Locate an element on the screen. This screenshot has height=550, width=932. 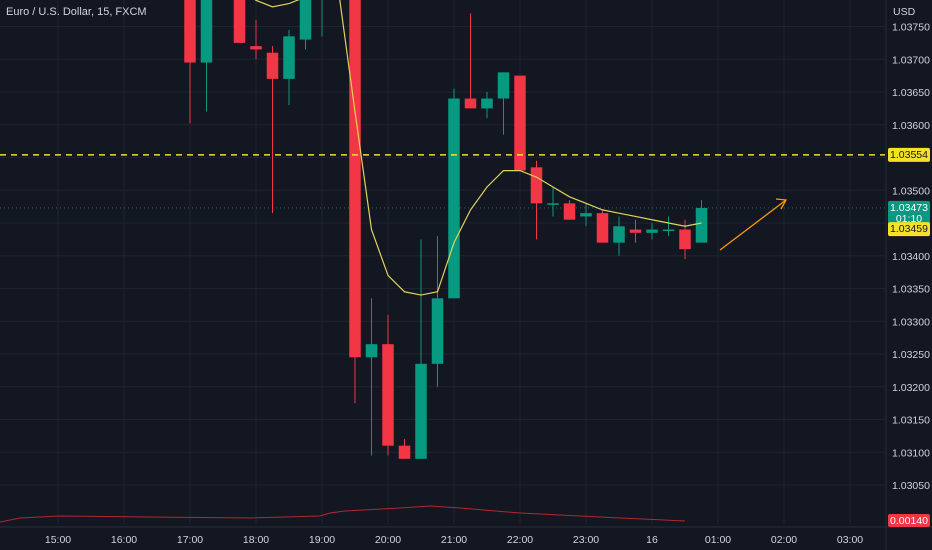
y-tick-label: 1.03650 is located at coordinates (911, 93).